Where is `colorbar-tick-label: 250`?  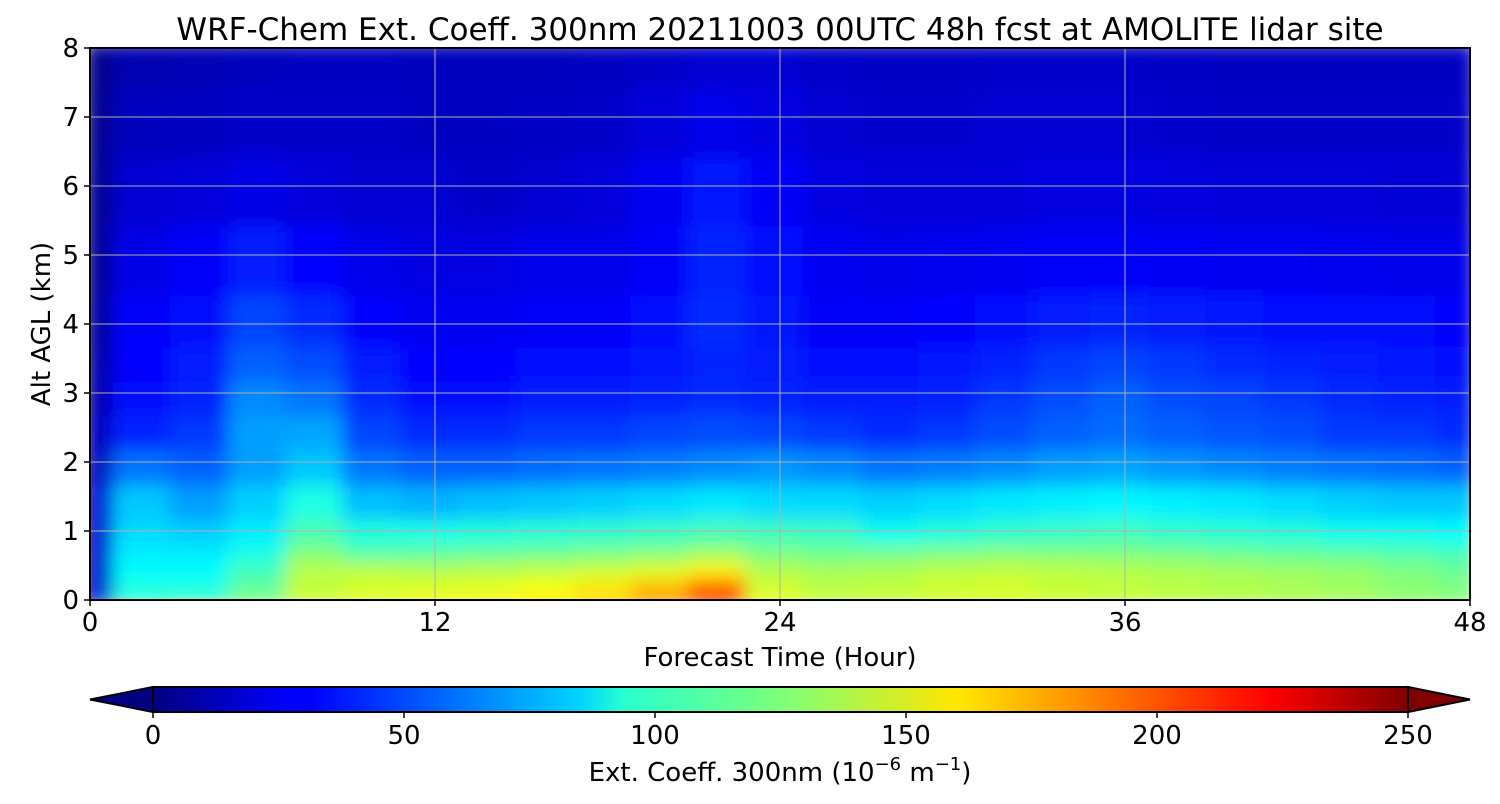
colorbar-tick-label: 250 is located at coordinates (1408, 736).